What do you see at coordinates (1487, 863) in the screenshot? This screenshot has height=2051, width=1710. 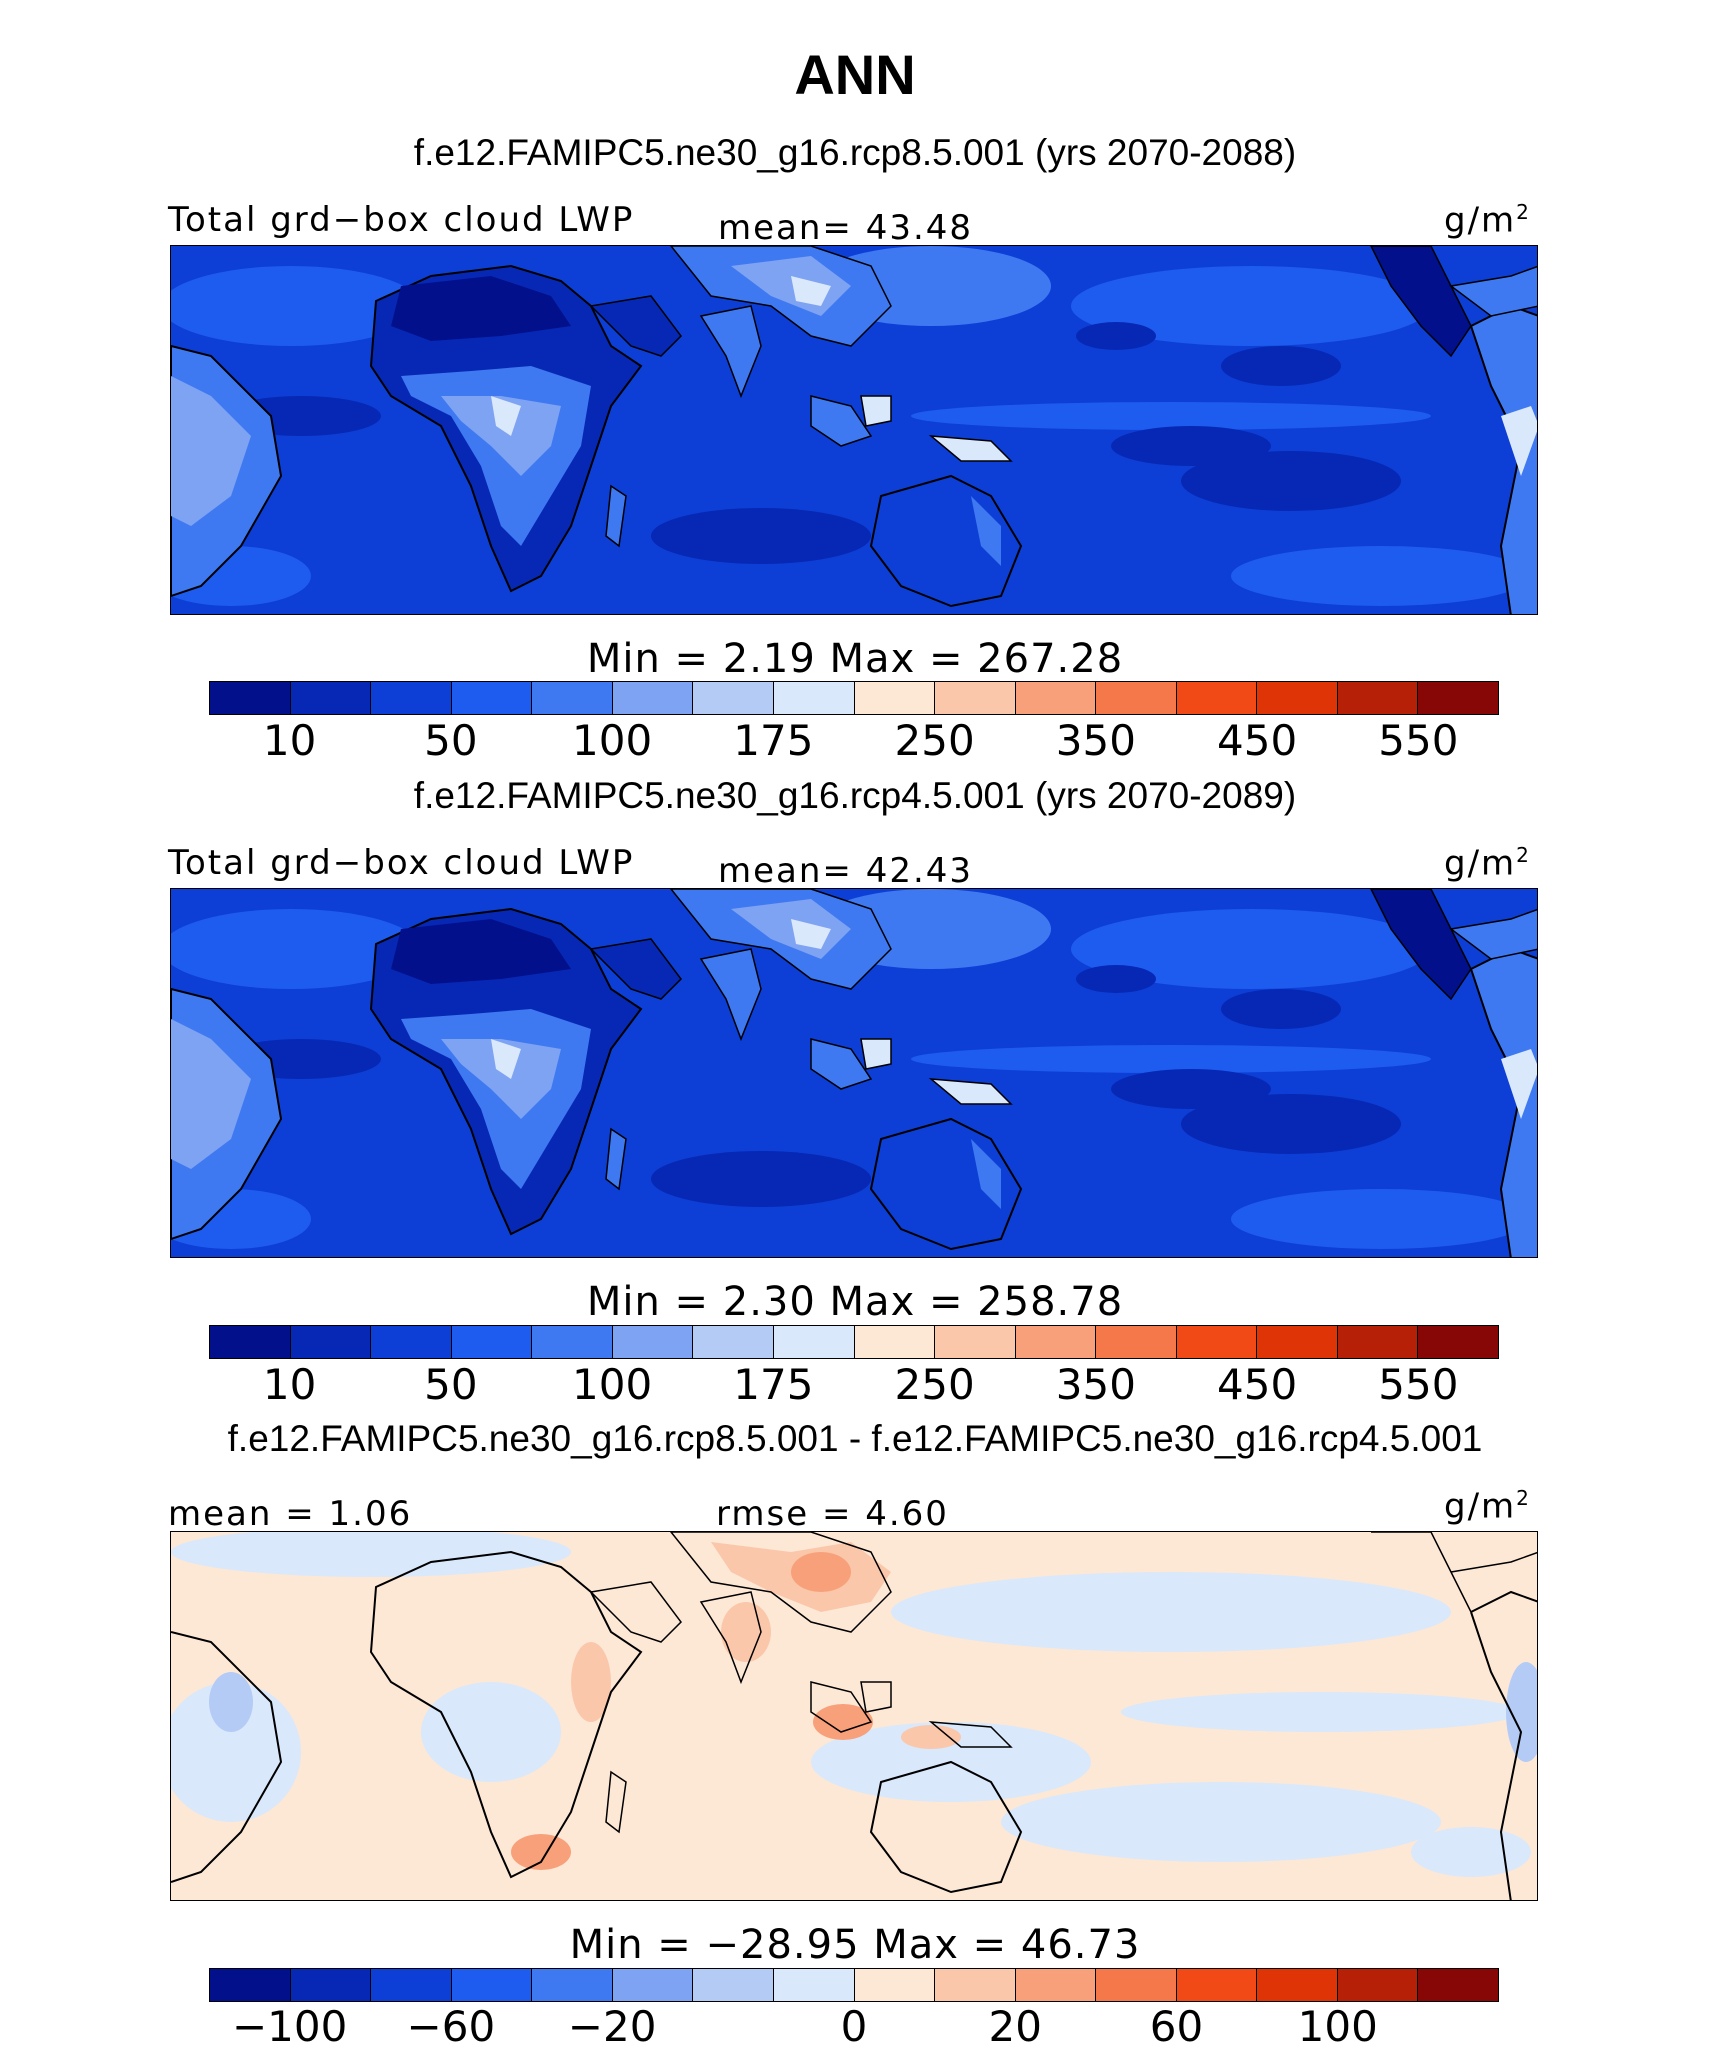 I see `panel-2-units: g/m2` at bounding box center [1487, 863].